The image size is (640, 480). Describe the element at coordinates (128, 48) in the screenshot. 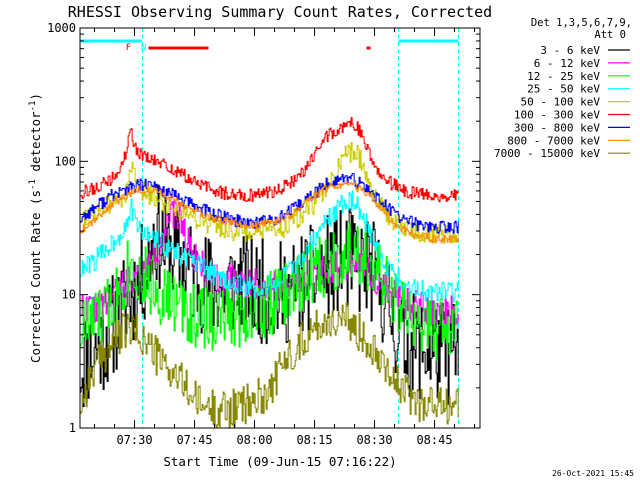

I see `flag-f: F` at that location.